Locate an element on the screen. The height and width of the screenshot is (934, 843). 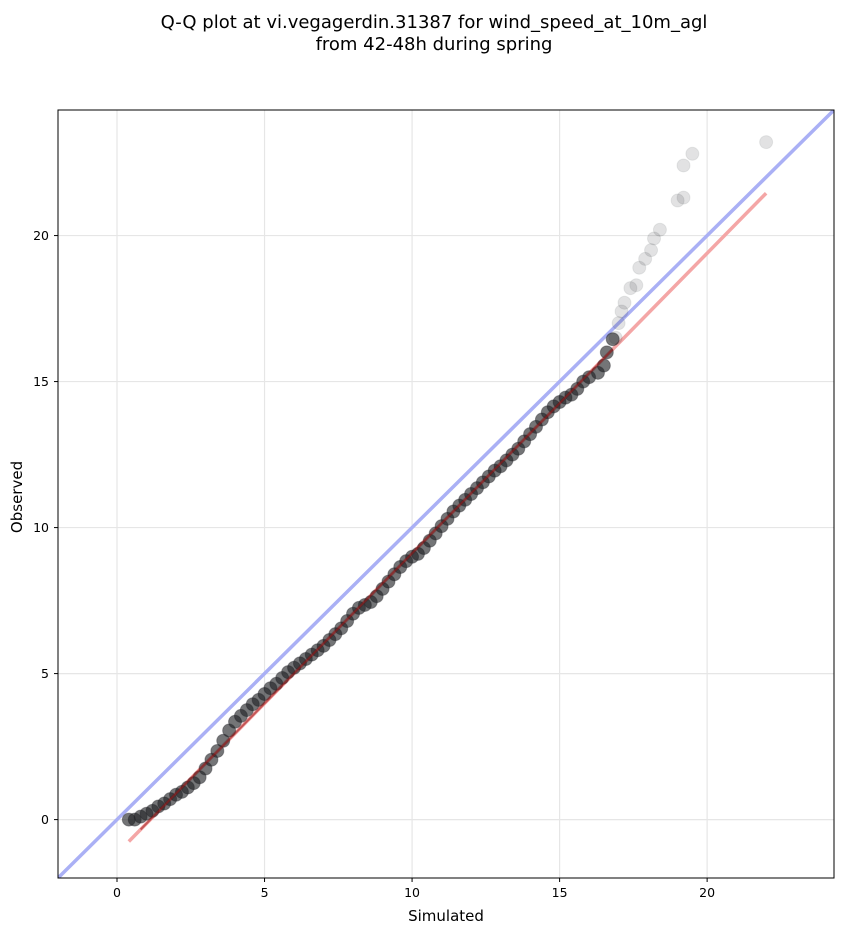
y-tick-label: 15 is located at coordinates (41, 381).